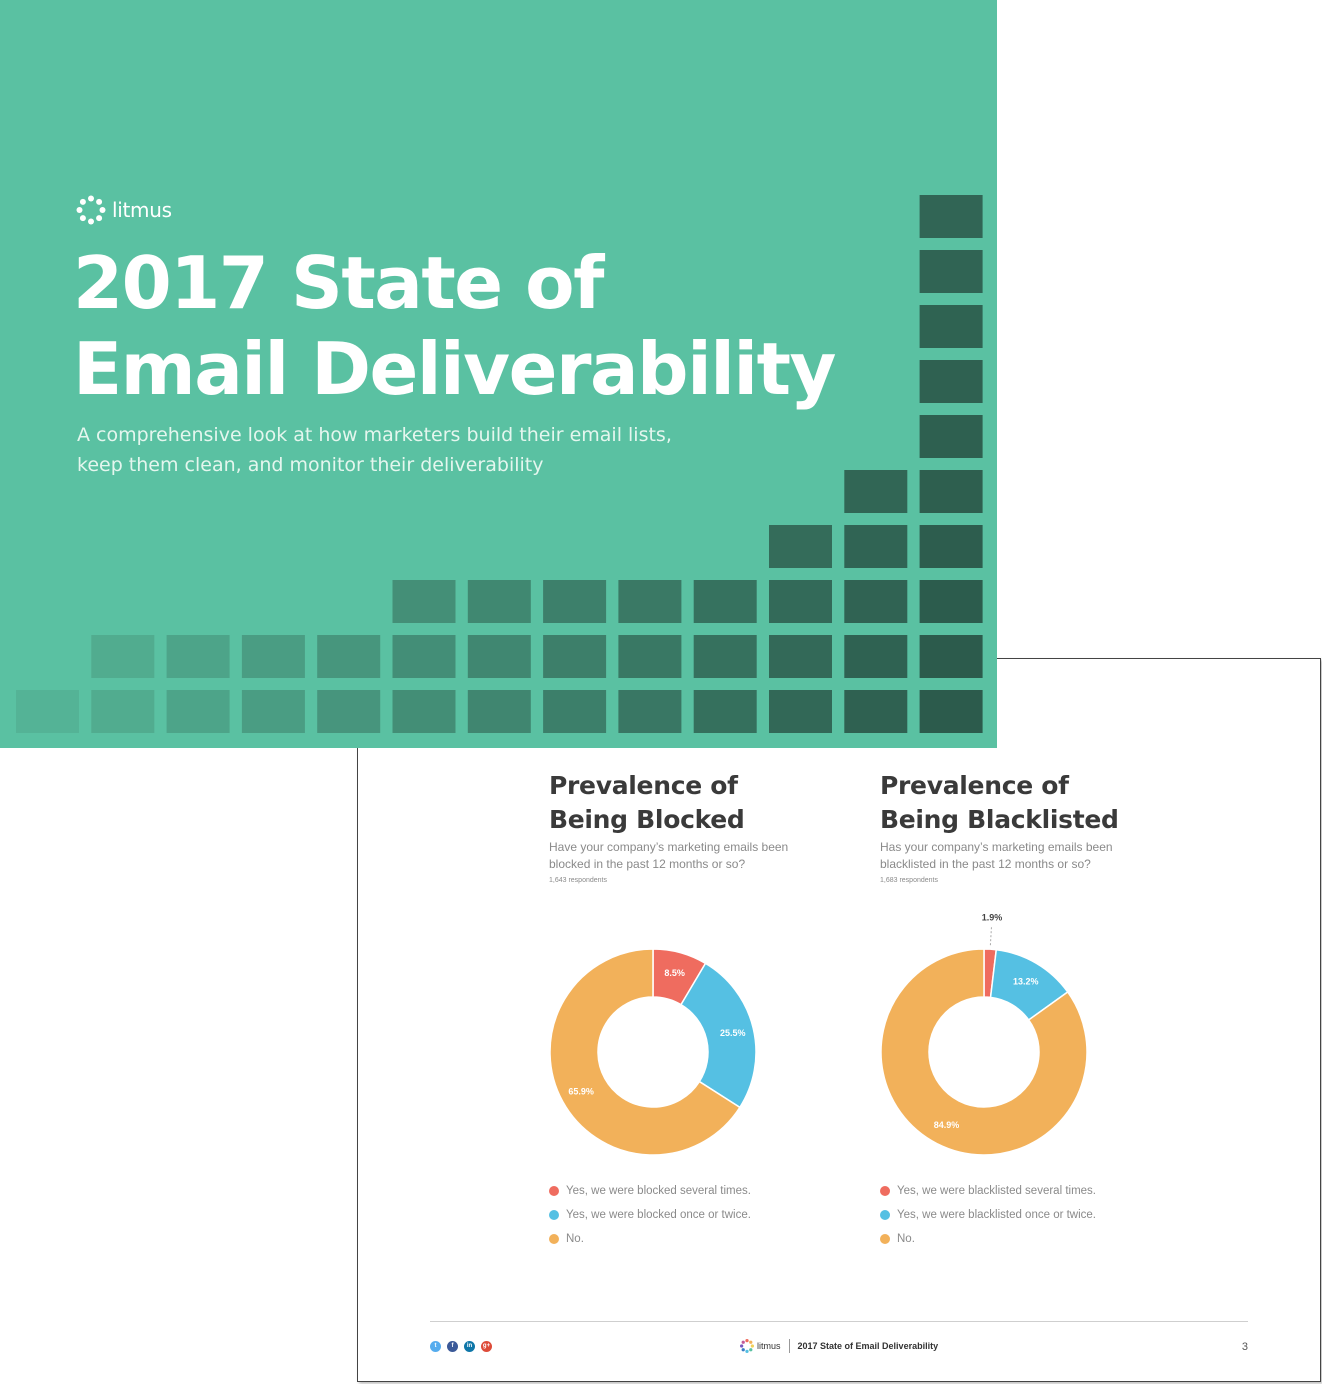 This screenshot has width=1322, height=1384. I want to click on footer-logo-label: litmus, so click(769, 1346).